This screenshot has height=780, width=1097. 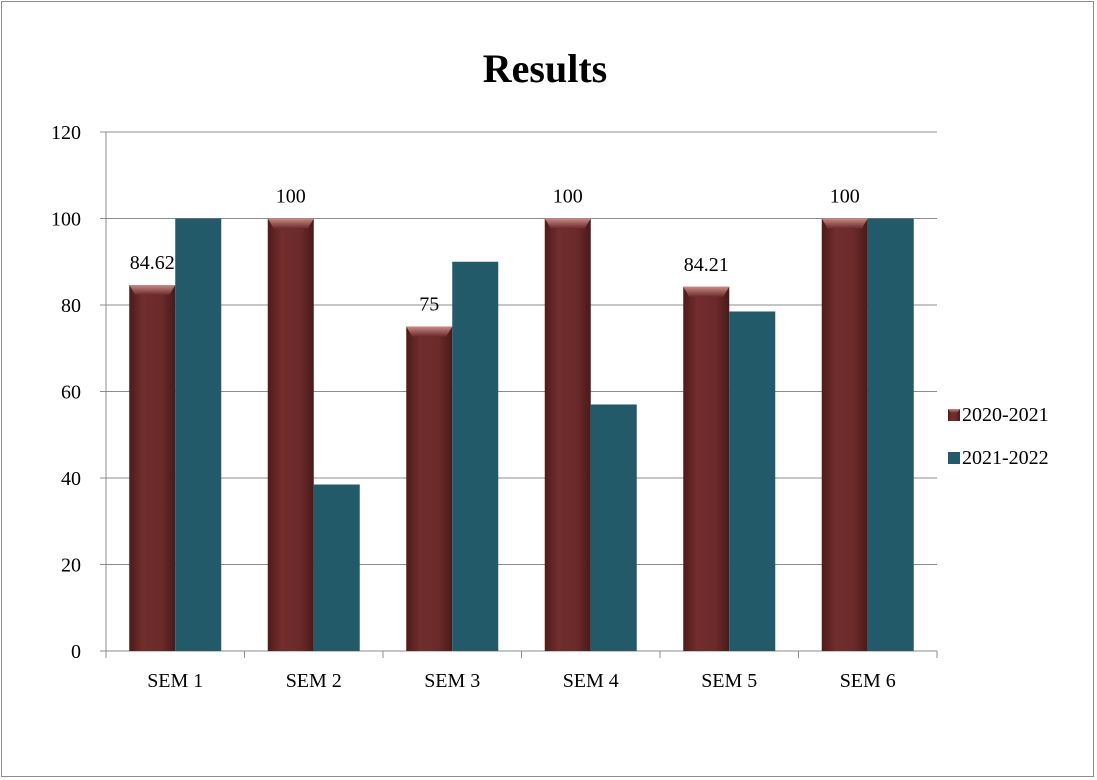 What do you see at coordinates (66, 133) in the screenshot?
I see `y-tick-label: 120` at bounding box center [66, 133].